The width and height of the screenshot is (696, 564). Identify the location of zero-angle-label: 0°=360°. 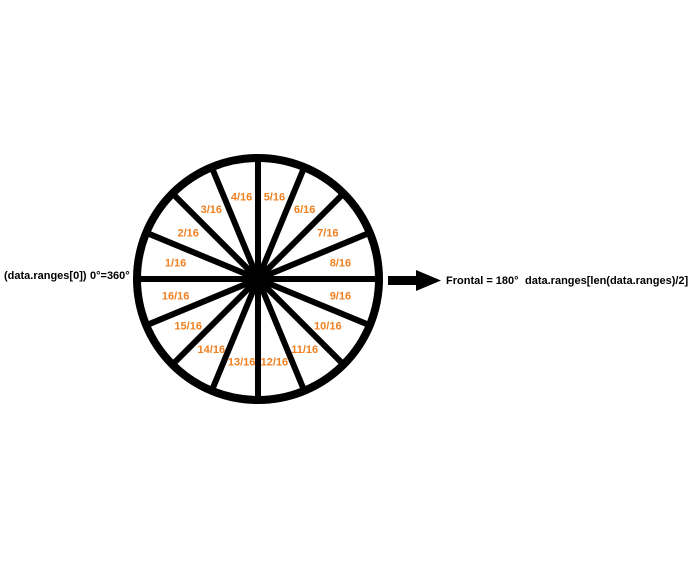
(110, 276).